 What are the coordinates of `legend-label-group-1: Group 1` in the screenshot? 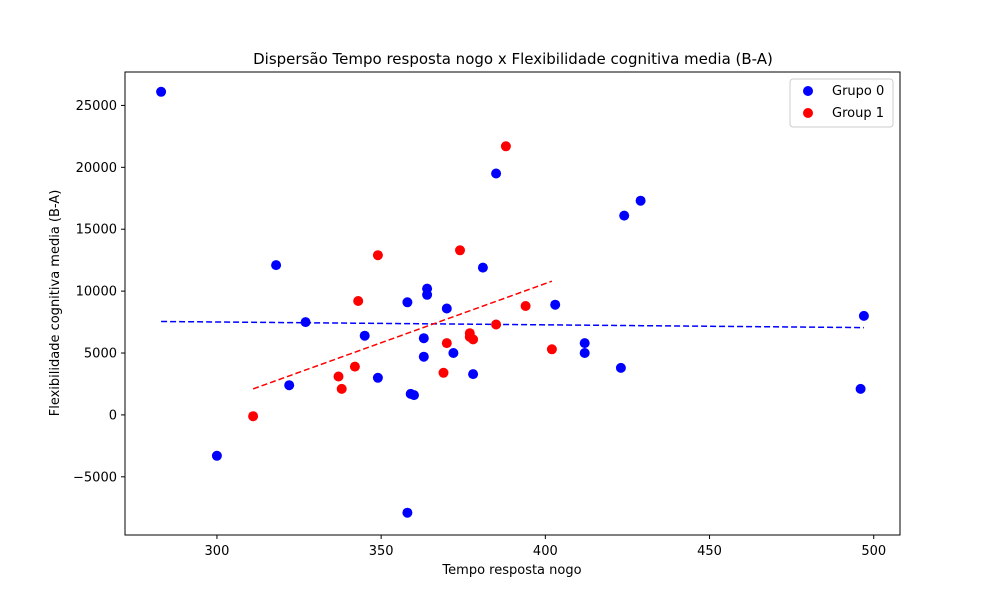 It's located at (858, 113).